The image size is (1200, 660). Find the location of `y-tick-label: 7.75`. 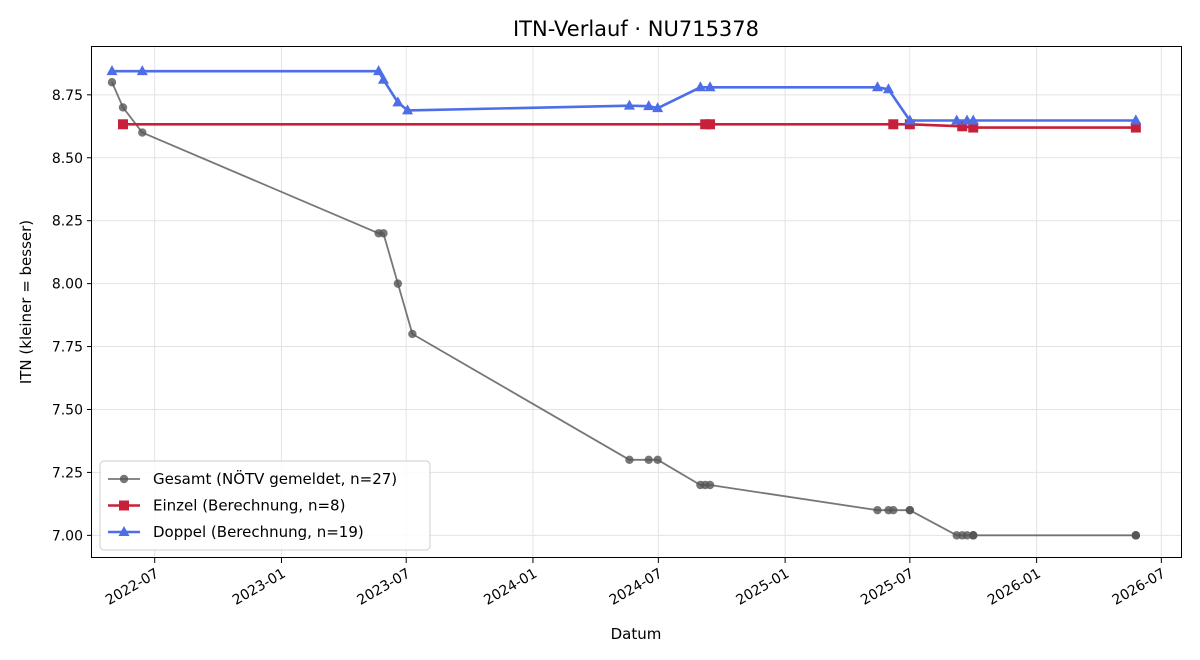

y-tick-label: 7.75 is located at coordinates (67, 348).